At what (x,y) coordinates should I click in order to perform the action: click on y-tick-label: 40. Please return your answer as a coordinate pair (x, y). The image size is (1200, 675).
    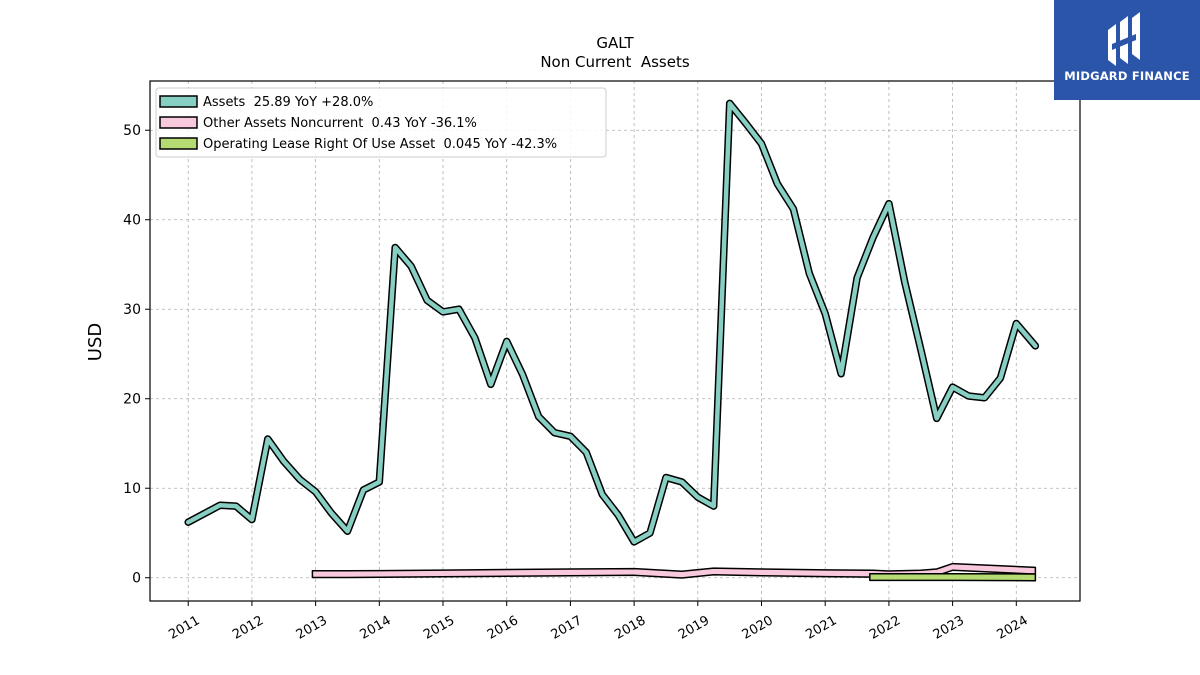
    Looking at the image, I should click on (132, 221).